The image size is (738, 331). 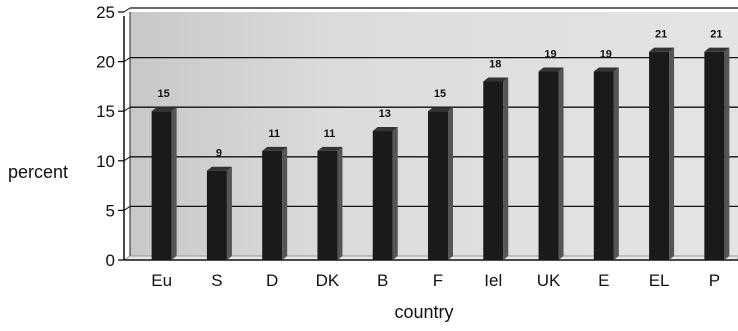 I want to click on x-tick-label: EL, so click(x=659, y=280).